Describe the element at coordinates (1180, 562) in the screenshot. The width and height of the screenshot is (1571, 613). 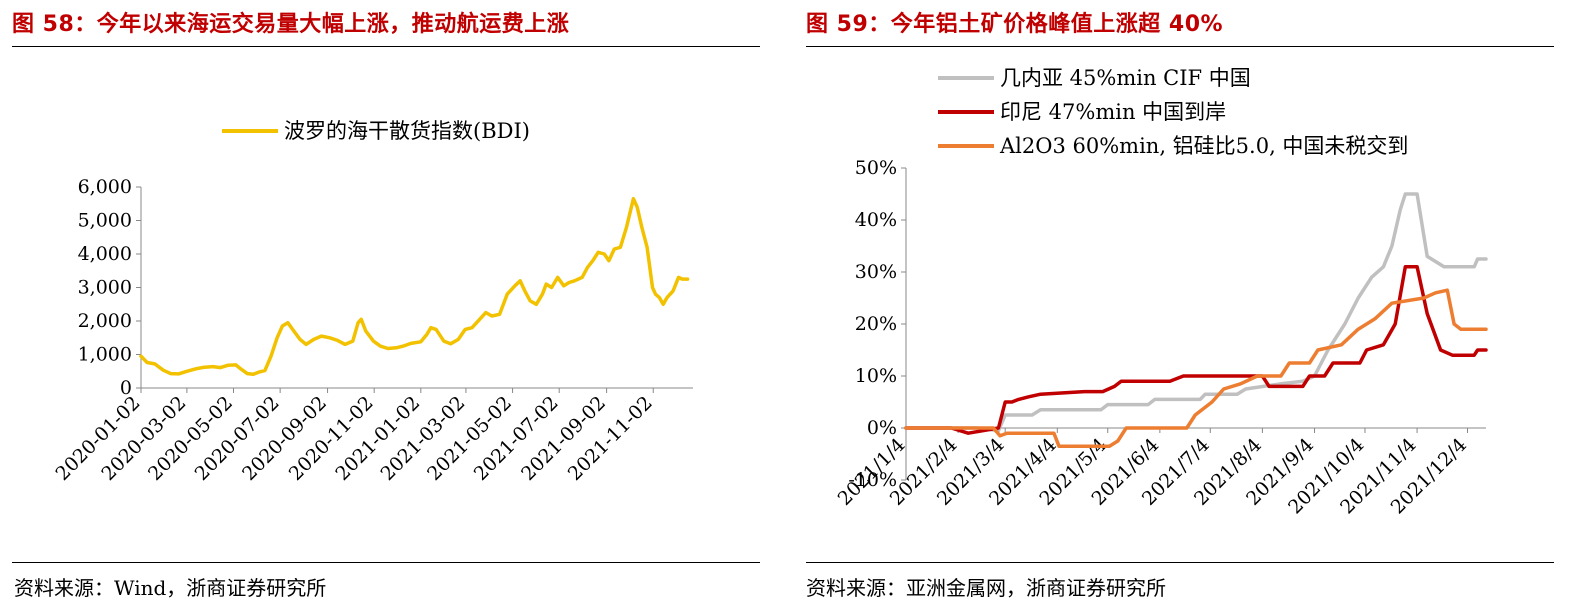
I see `figure-59-bottom-rule` at that location.